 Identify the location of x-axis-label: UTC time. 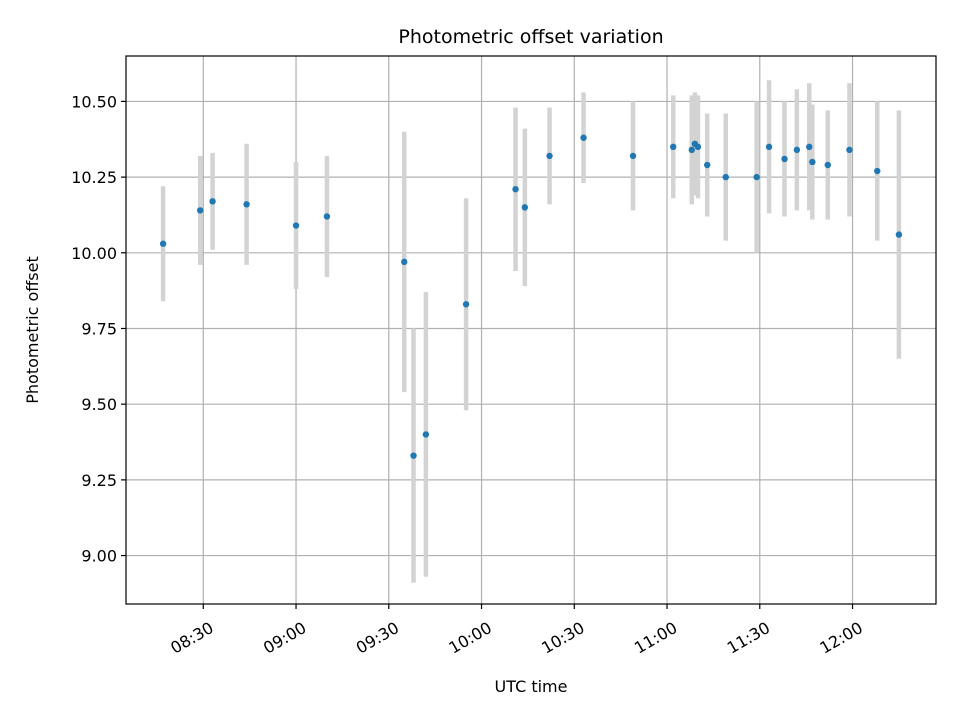
(531, 686).